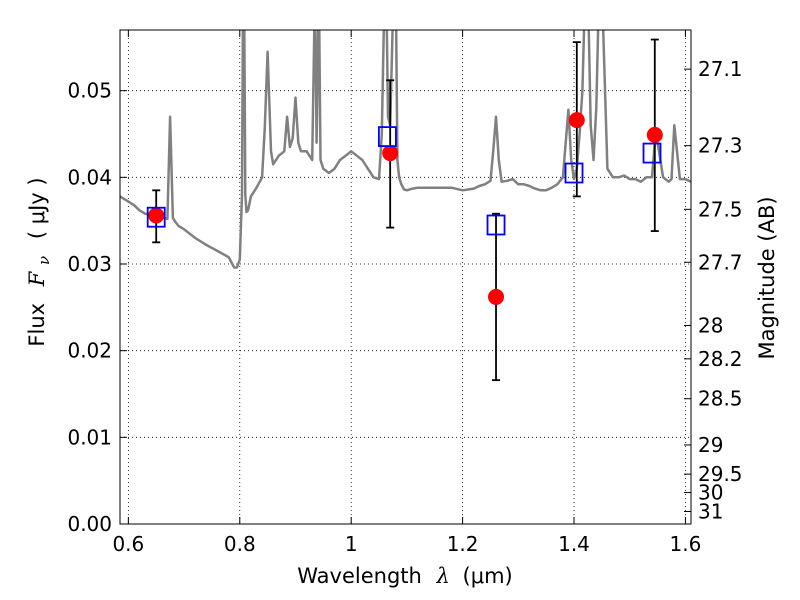 Image resolution: width=800 pixels, height=600 pixels. I want to click on magnitude-tick-label: 27.1, so click(720, 69).